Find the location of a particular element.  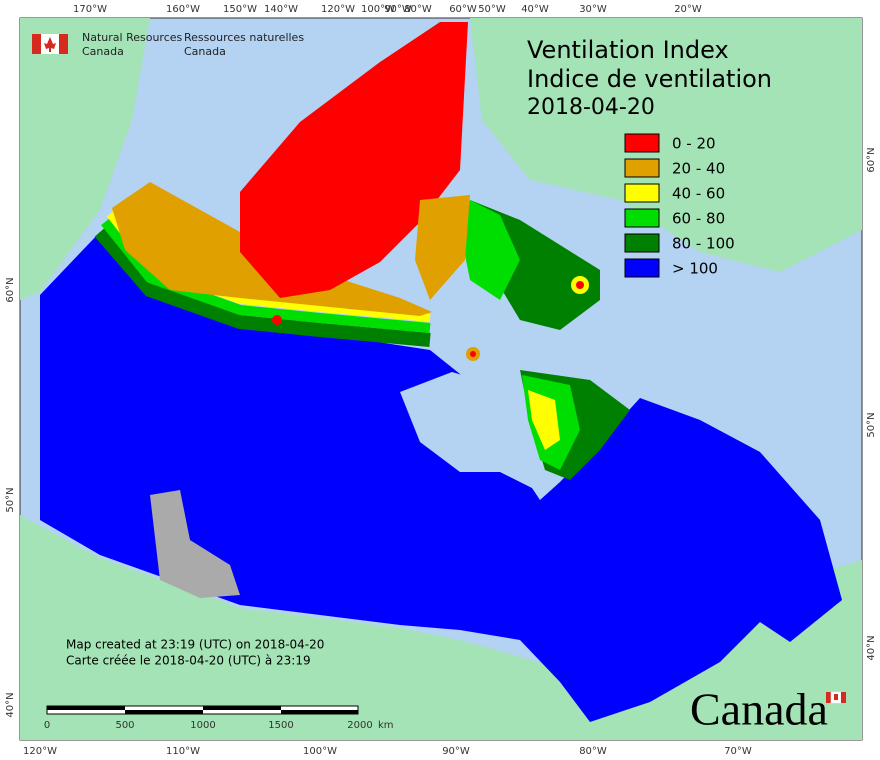

legend-label: 40 - 60 is located at coordinates (698, 194).